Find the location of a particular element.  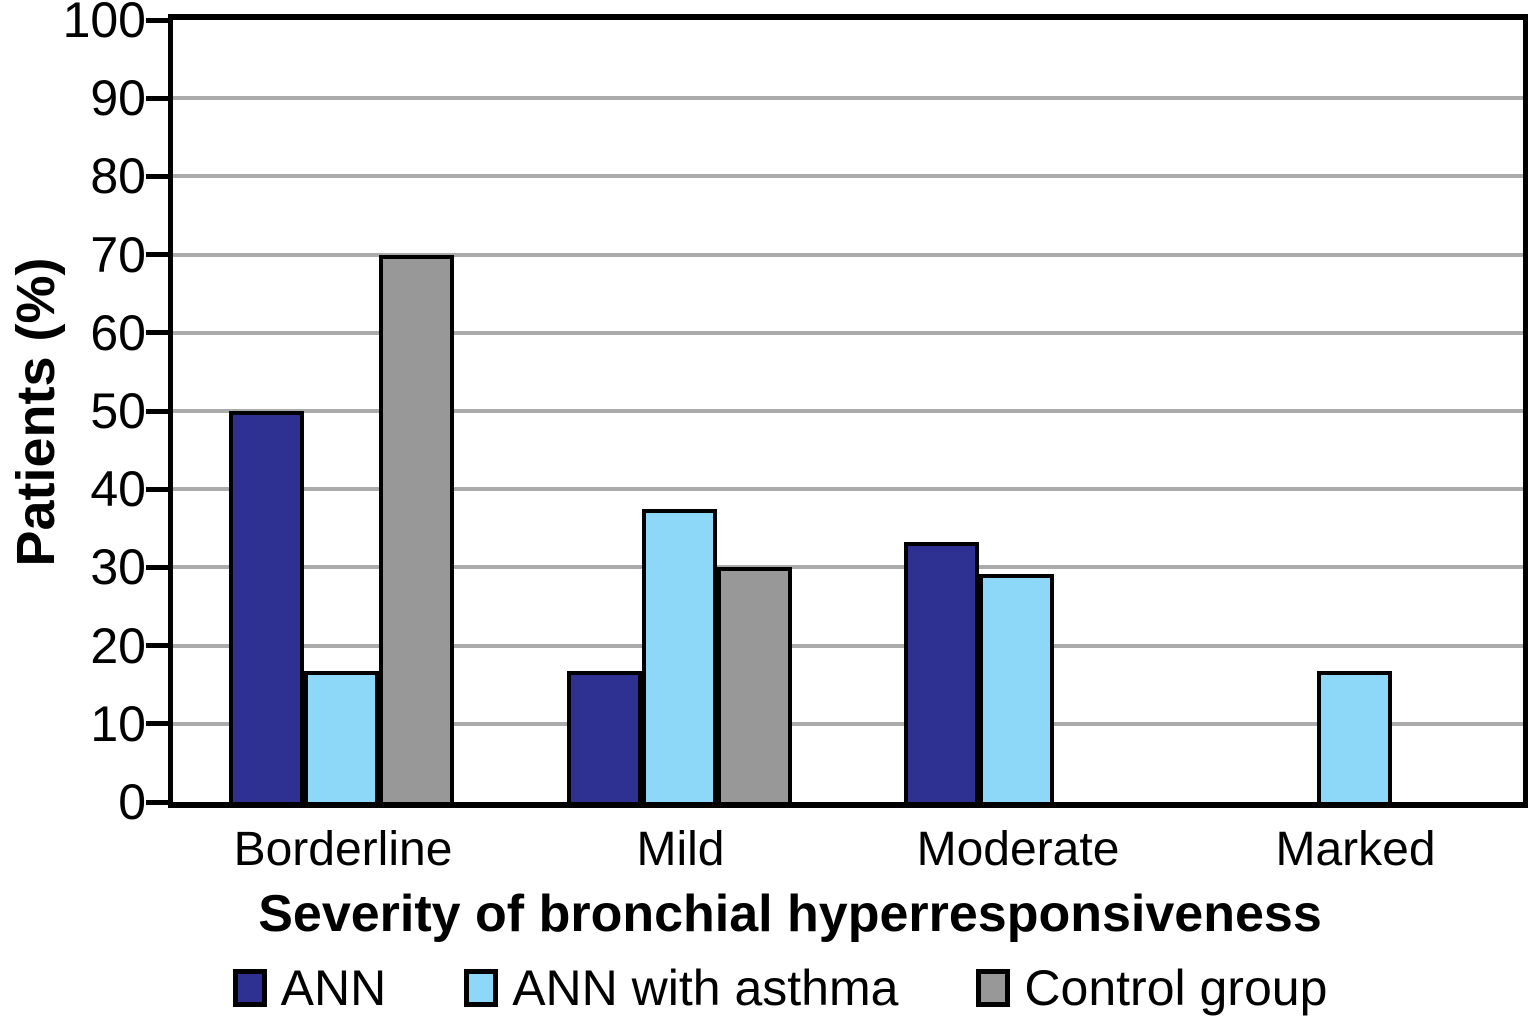

legend-swatch-control-group is located at coordinates (993, 988).